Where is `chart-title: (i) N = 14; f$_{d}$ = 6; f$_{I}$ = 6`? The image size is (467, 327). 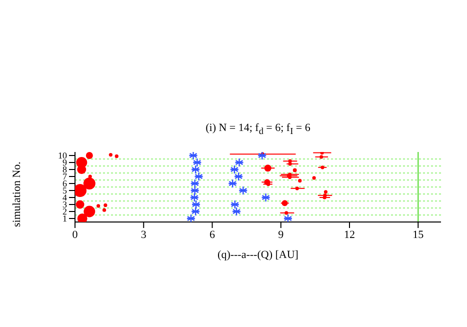 chart-title: (i) N = 14; f$_{d}$ = 6; f$_{I}$ = 6 is located at coordinates (258, 129).